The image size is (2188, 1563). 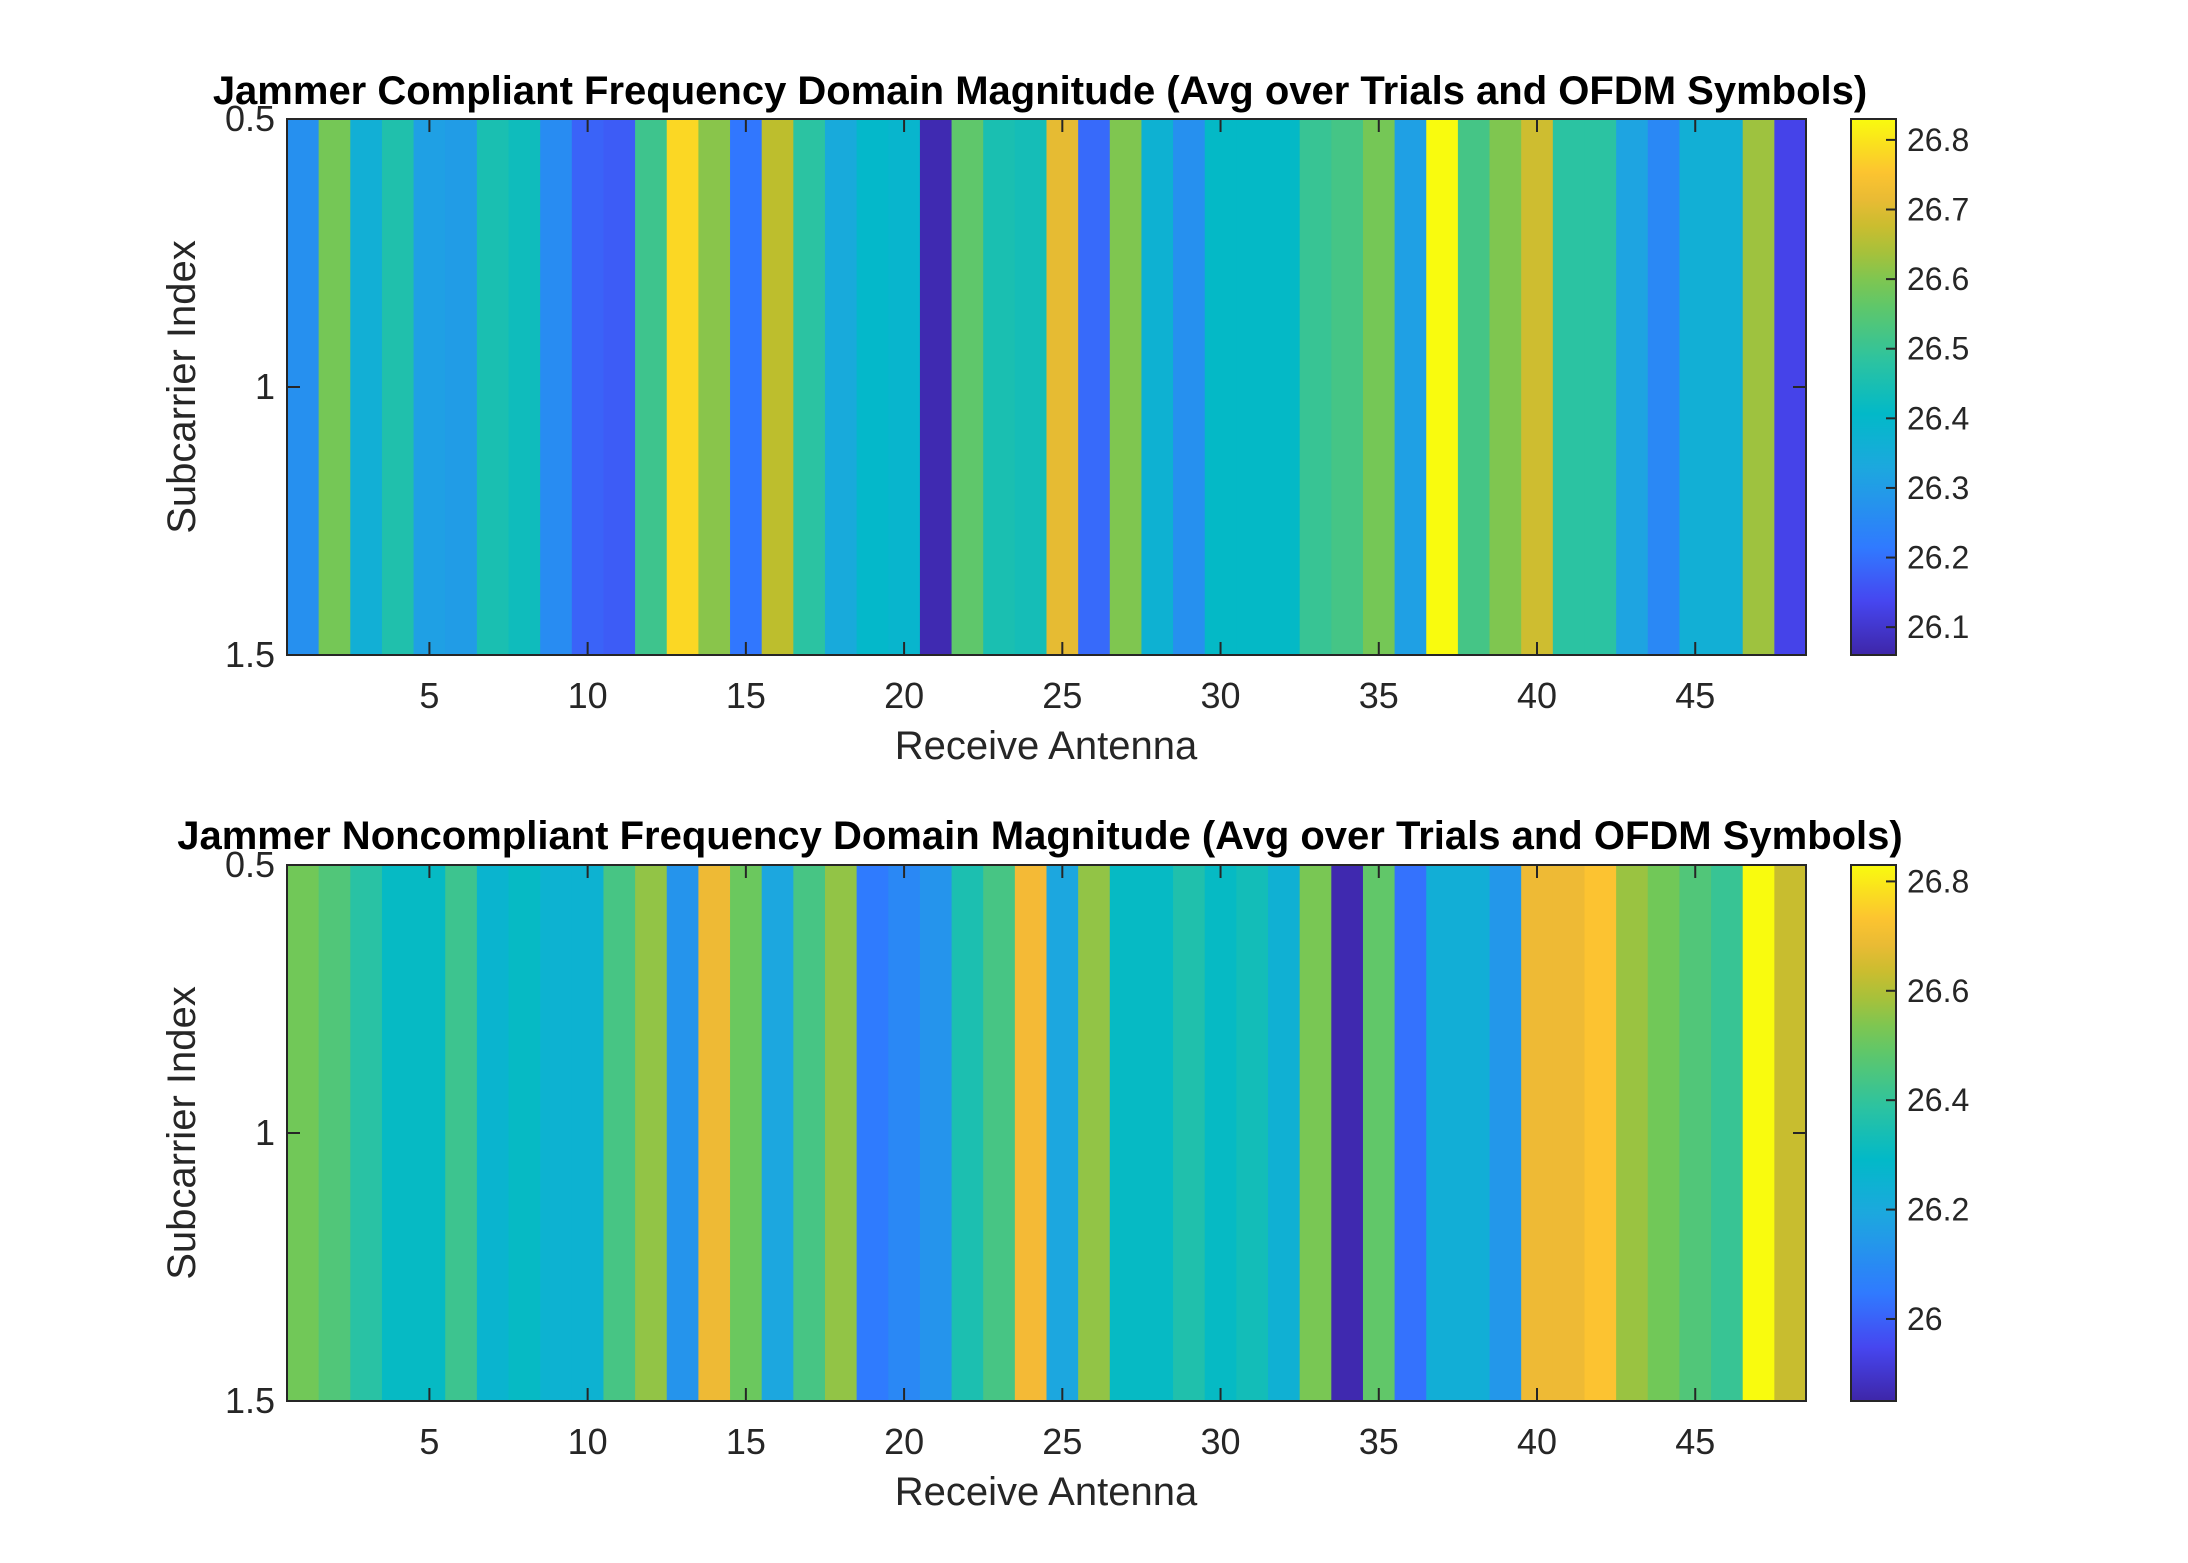 What do you see at coordinates (1925, 1319) in the screenshot?
I see `colorbar-tick-label: 26` at bounding box center [1925, 1319].